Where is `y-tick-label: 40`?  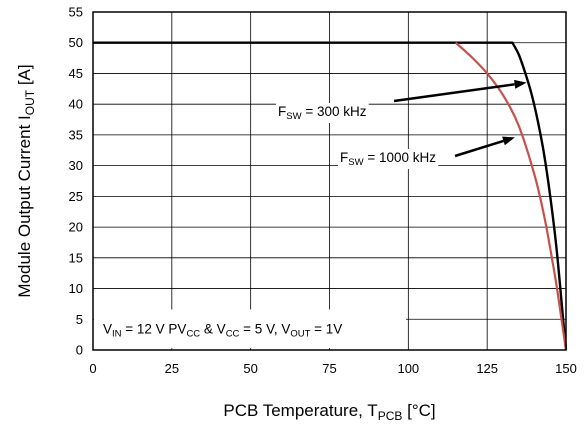
y-tick-label: 40 is located at coordinates (76, 104).